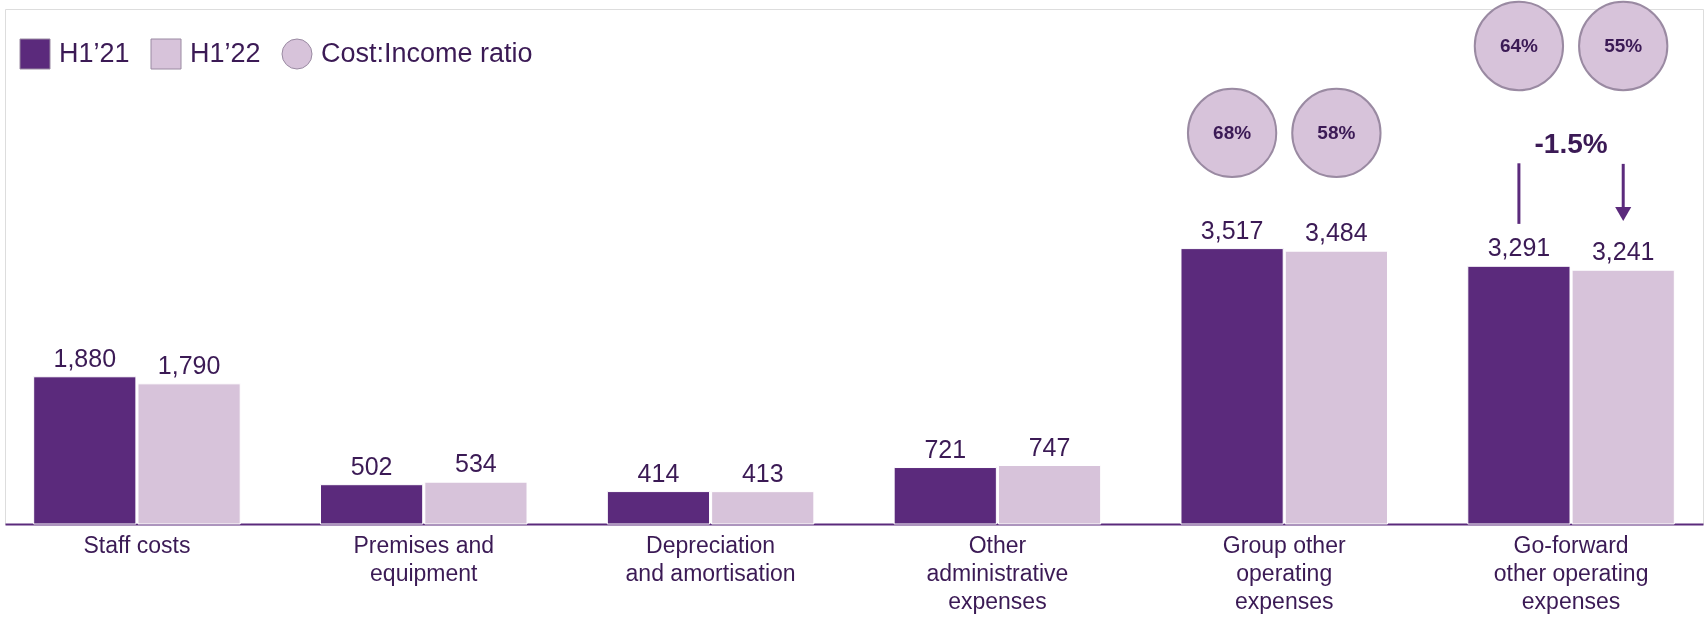 The width and height of the screenshot is (1708, 618). I want to click on data-label: 502, so click(371, 465).